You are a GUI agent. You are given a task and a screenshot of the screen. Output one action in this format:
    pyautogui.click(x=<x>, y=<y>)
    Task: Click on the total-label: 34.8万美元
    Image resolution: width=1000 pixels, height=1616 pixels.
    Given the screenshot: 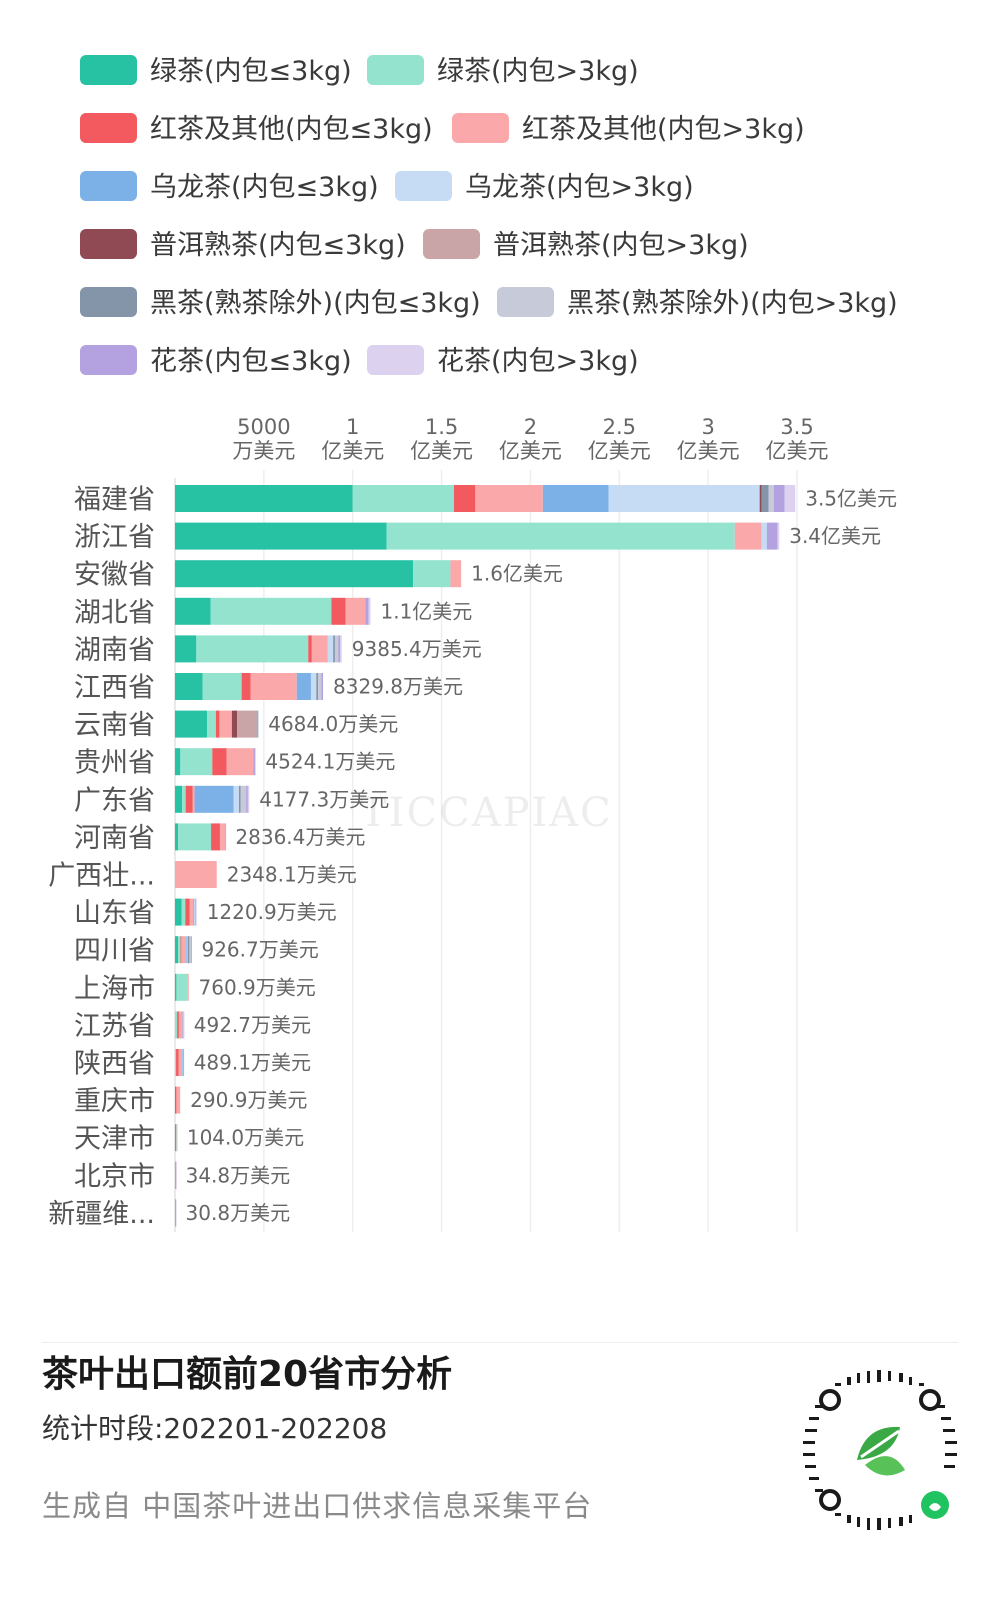 What is the action you would take?
    pyautogui.click(x=238, y=1175)
    